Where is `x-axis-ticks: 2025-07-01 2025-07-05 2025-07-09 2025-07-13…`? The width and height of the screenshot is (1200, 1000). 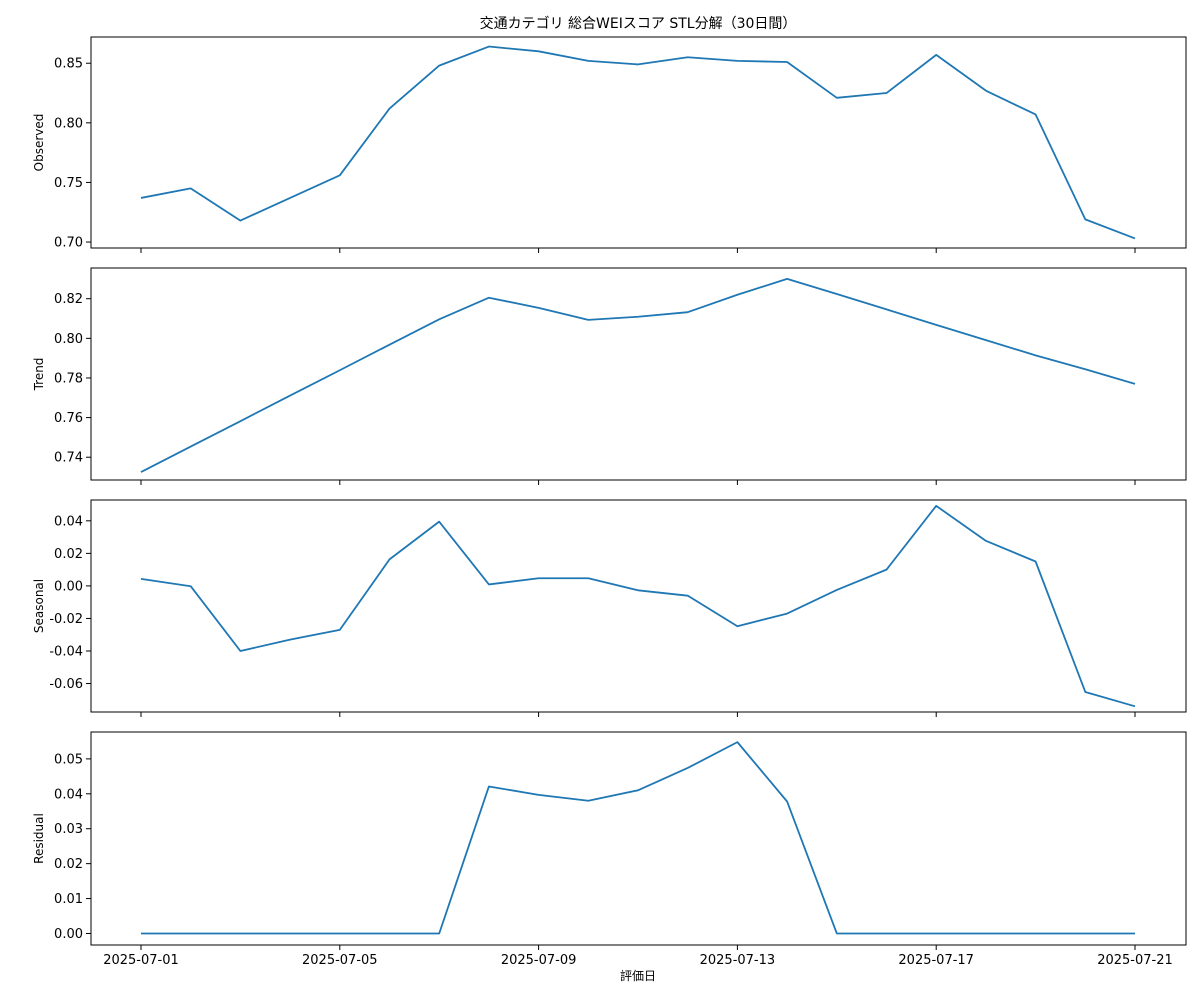 x-axis-ticks: 2025-07-01 2025-07-05 2025-07-09 2025-07-13… is located at coordinates (638, 960).